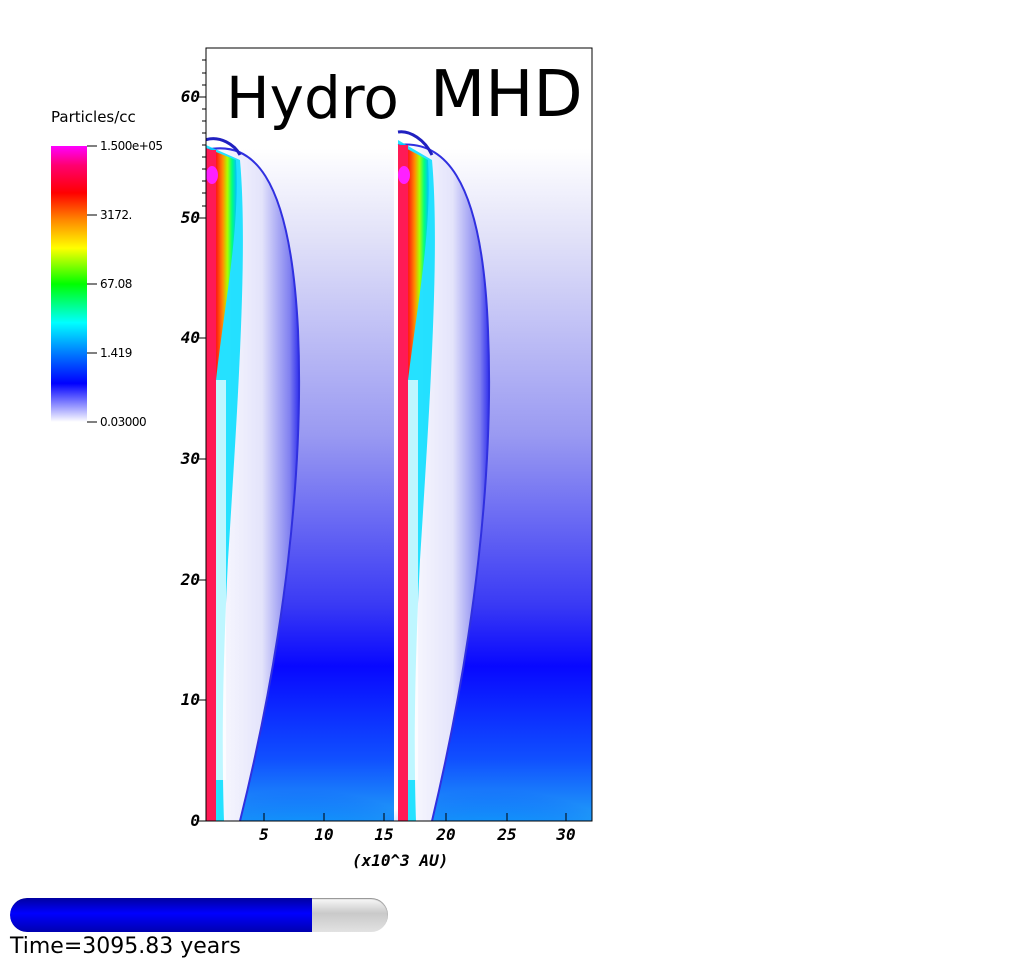 This screenshot has width=1027, height=967. What do you see at coordinates (69, 284) in the screenshot?
I see `colorbar` at bounding box center [69, 284].